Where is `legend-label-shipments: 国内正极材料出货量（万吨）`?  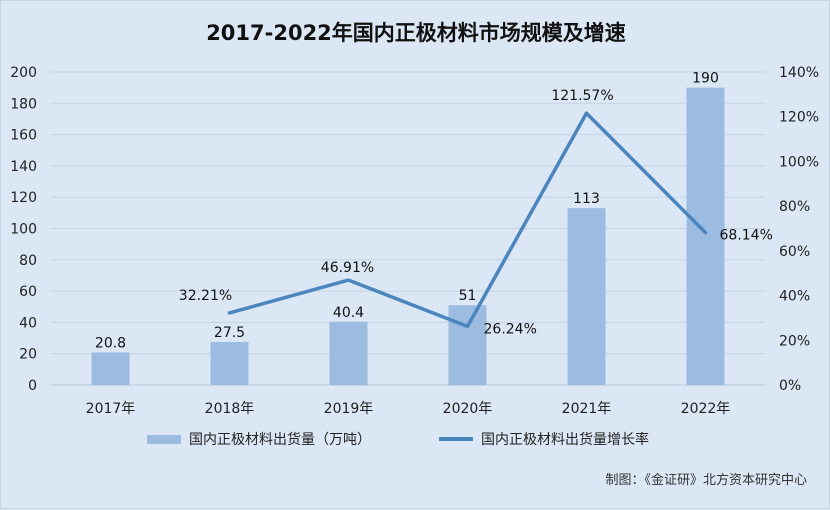
legend-label-shipments: 国内正极材料出货量（万吨） is located at coordinates (280, 440).